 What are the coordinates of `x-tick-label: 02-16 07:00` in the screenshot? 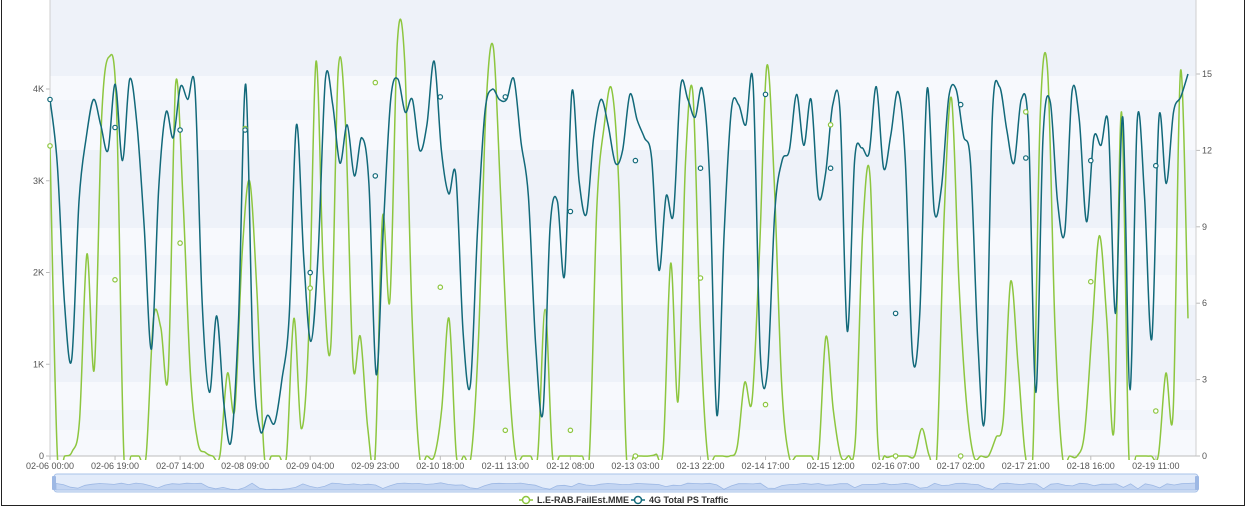 It's located at (896, 466).